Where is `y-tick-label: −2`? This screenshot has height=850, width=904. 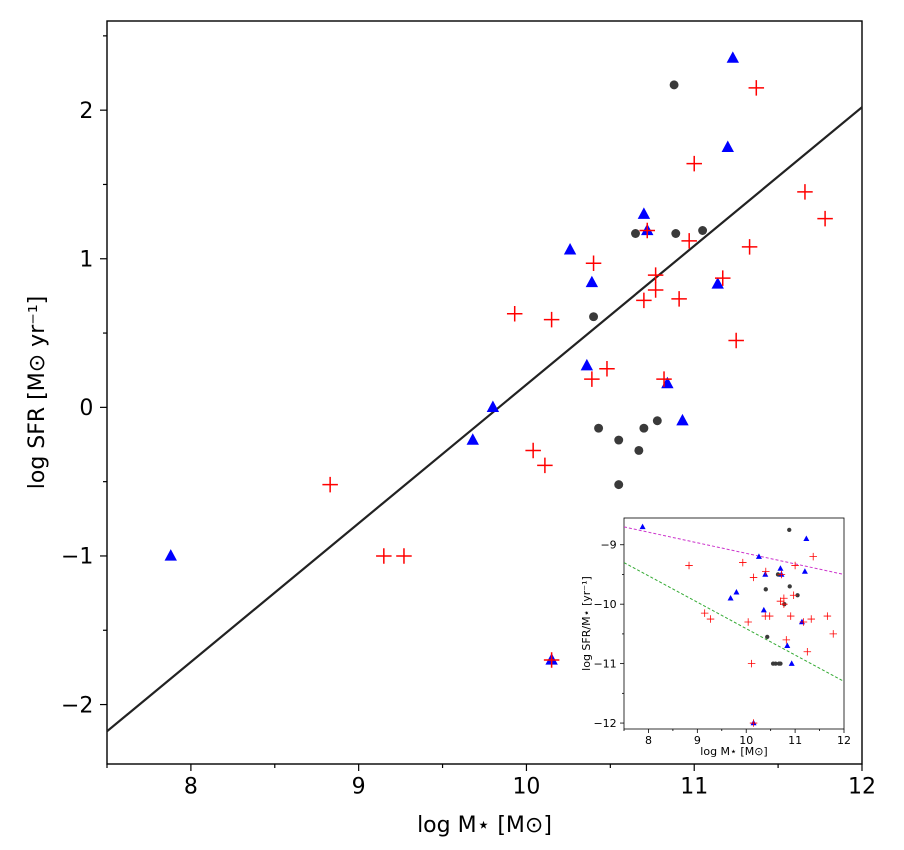
y-tick-label: −2 is located at coordinates (77, 705).